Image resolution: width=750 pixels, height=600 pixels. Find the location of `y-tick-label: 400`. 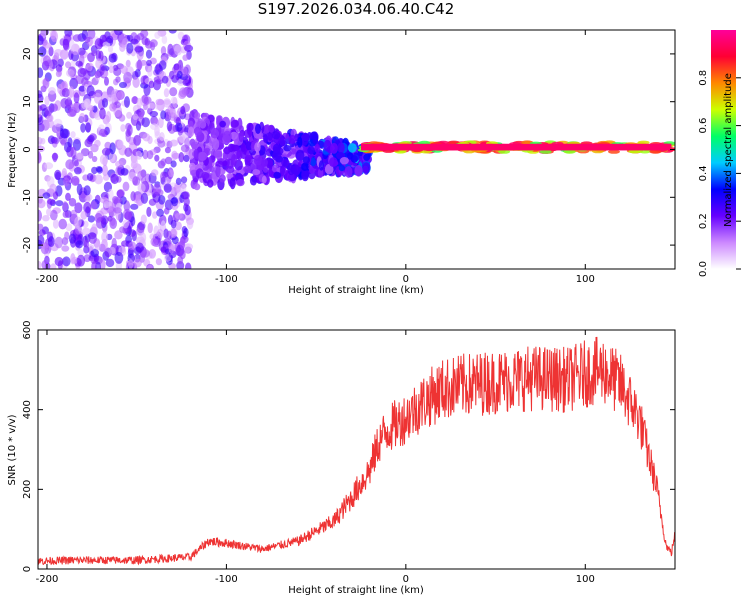

y-tick-label: 400 is located at coordinates (27, 409).